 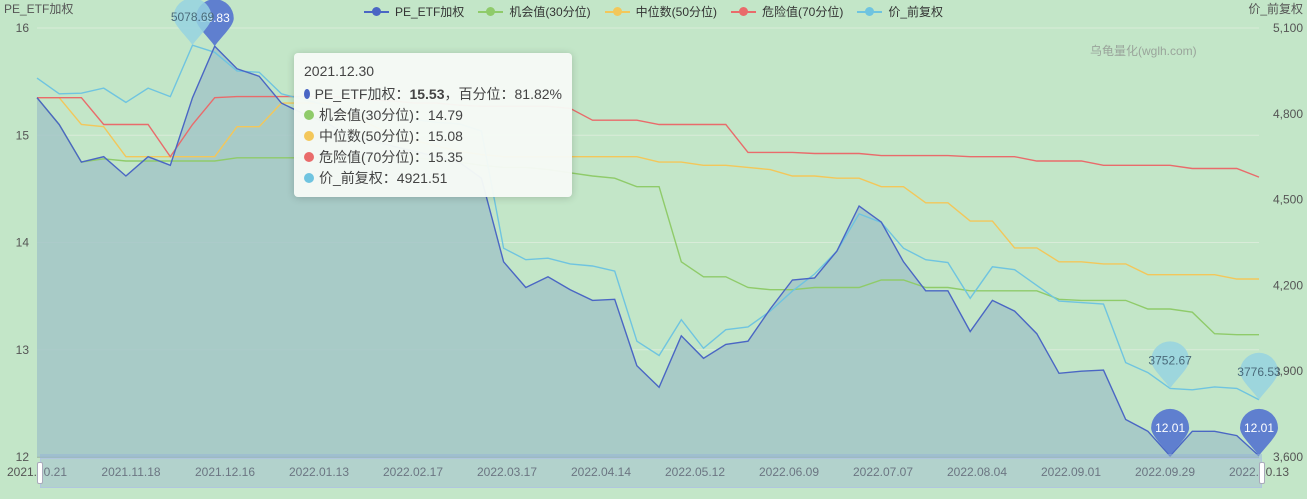 I want to click on annotation-pin, so click(x=1259, y=376).